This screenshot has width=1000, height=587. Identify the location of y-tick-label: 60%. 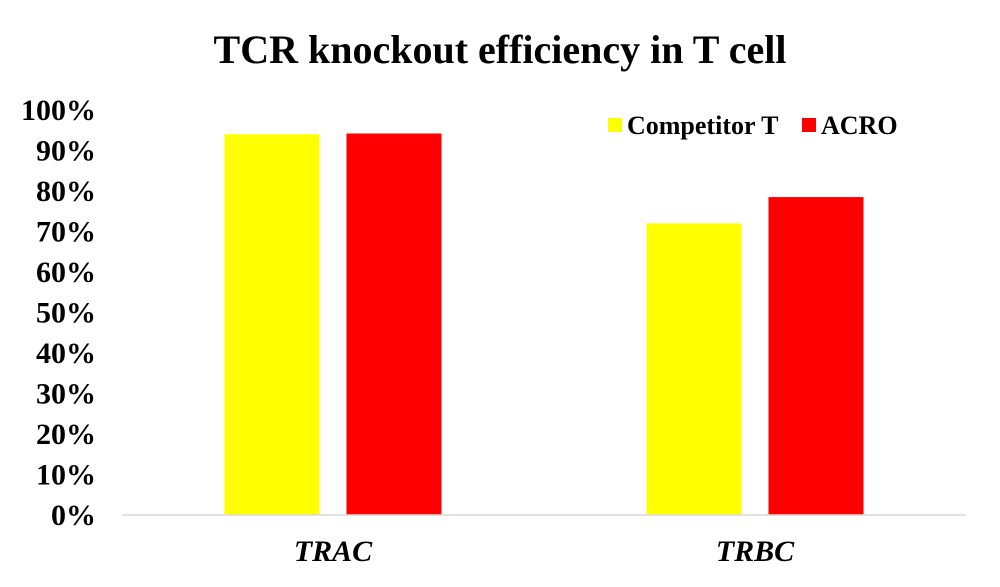
(66, 272).